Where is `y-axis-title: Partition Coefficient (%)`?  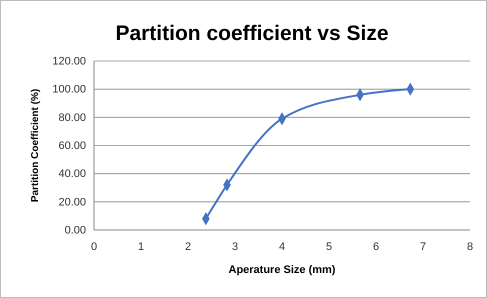
y-axis-title: Partition Coefficient (%) is located at coordinates (35, 145).